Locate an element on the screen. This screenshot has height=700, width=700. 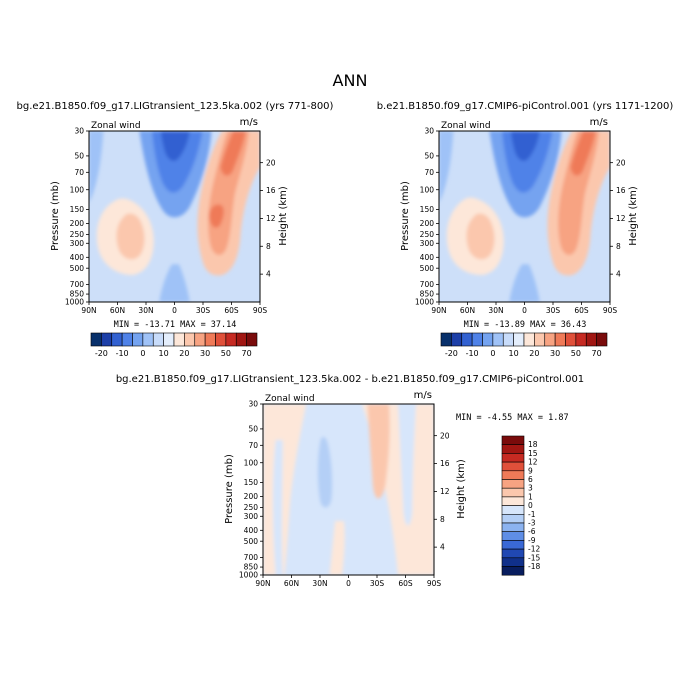
colorbar-label: 15 is located at coordinates (533, 453).